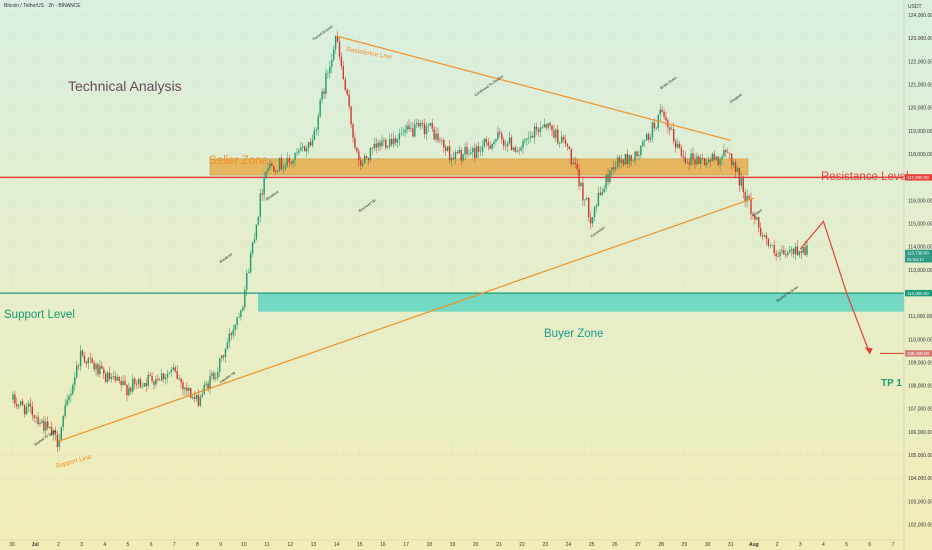 This screenshot has height=550, width=932. I want to click on x-tick-label: 25, so click(592, 545).